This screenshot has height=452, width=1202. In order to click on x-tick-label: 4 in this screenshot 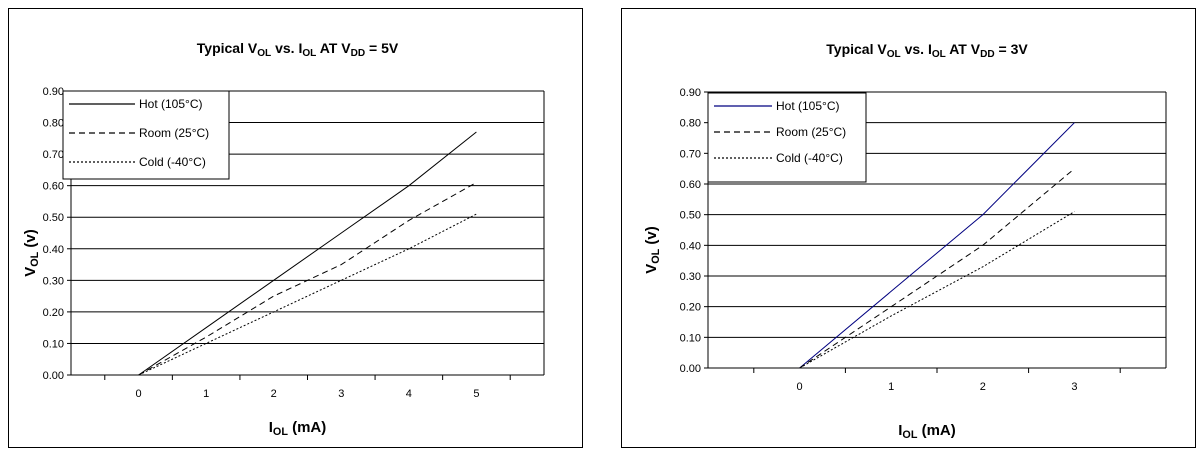, I will do `click(409, 394)`.